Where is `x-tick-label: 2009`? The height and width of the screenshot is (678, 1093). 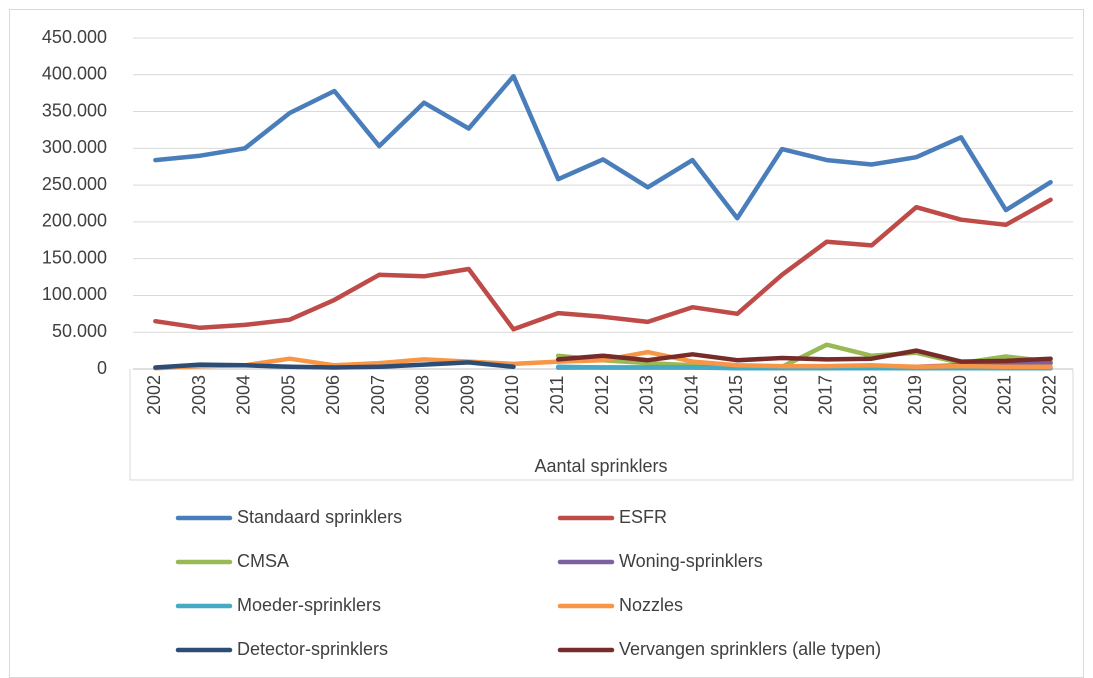 x-tick-label: 2009 is located at coordinates (467, 395).